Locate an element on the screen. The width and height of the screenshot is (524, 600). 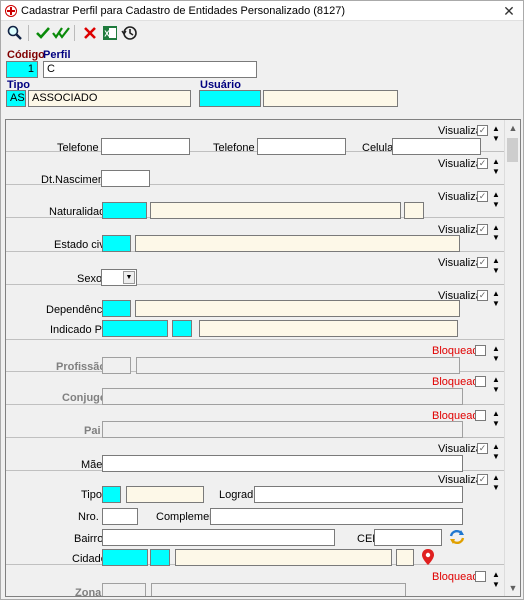
cidade-code-field is located at coordinates (125, 557).